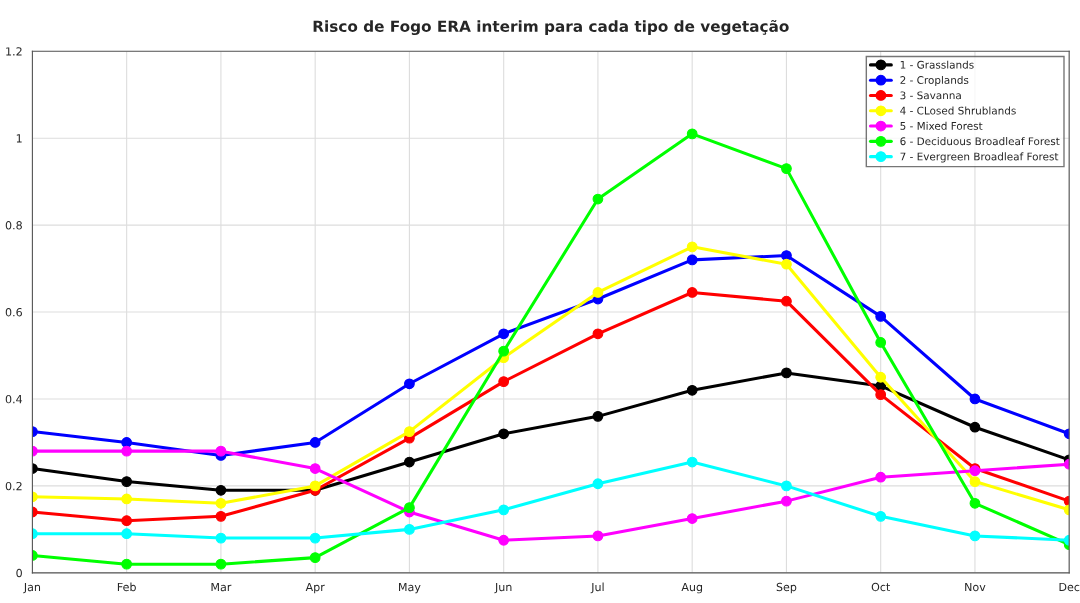 Image resolution: width=1080 pixels, height=603 pixels. I want to click on legend-label: 4 - CLosed Shrublands, so click(958, 110).